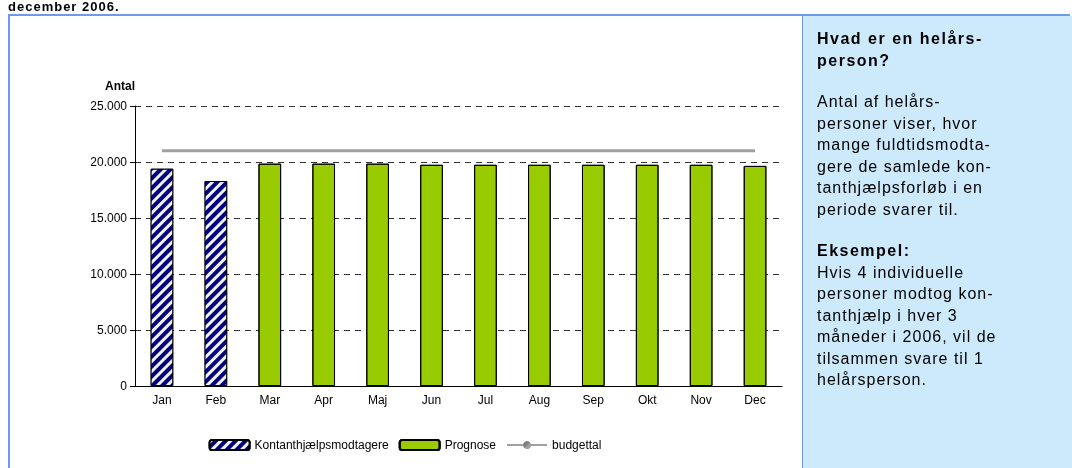  Describe the element at coordinates (431, 400) in the screenshot. I see `x-tick-label: Jun` at that location.